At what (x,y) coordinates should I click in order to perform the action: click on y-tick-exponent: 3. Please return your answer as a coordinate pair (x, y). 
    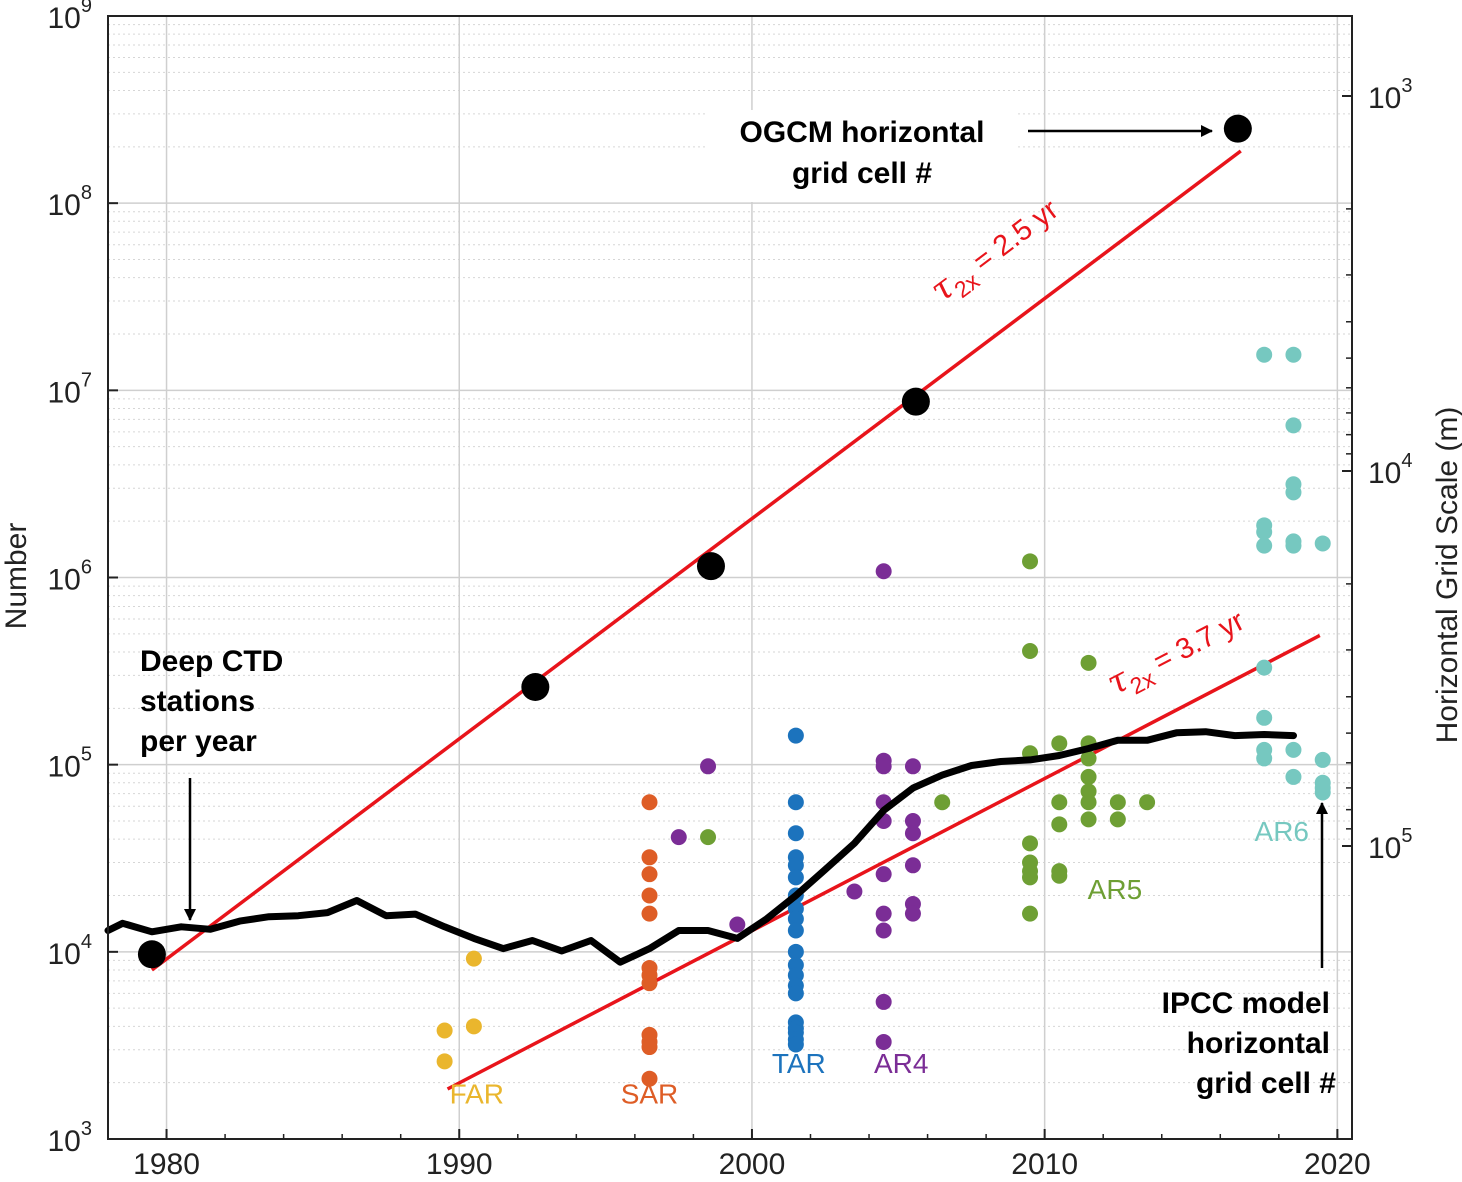
    Looking at the image, I should click on (86, 1129).